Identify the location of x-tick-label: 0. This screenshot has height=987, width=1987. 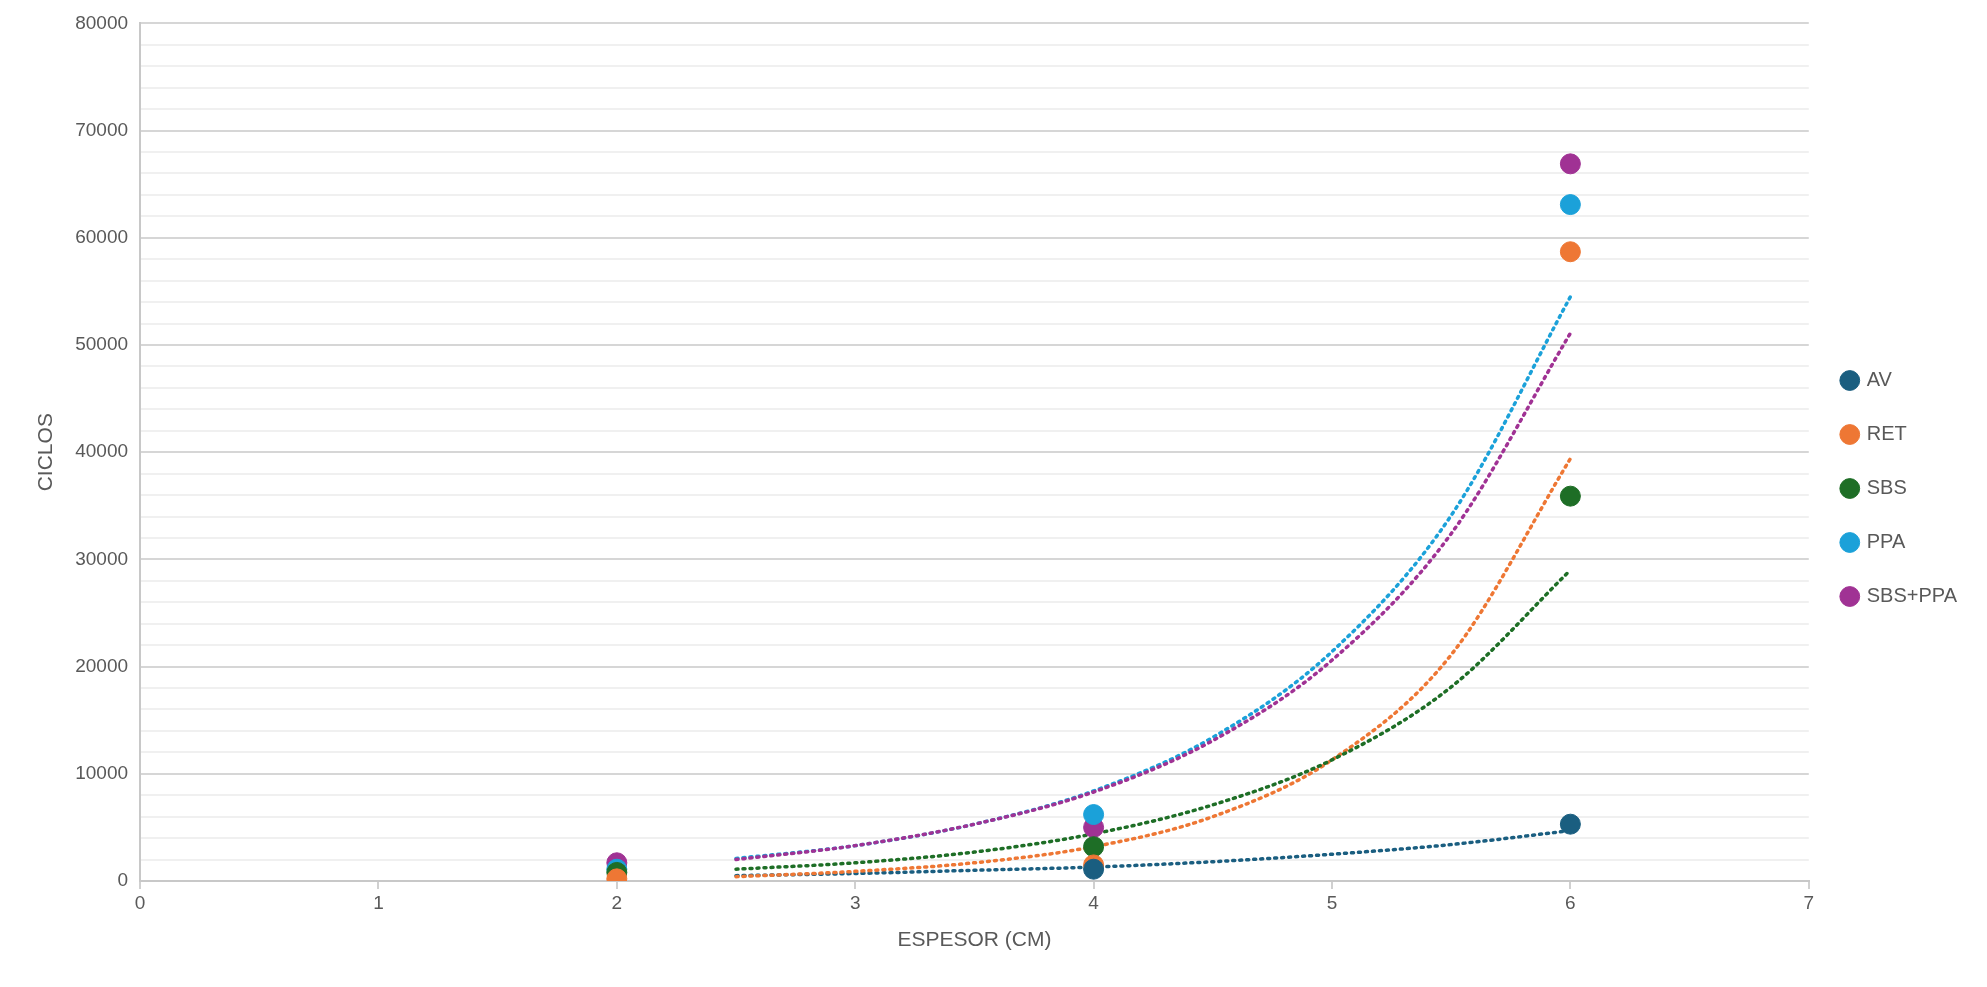
(140, 902).